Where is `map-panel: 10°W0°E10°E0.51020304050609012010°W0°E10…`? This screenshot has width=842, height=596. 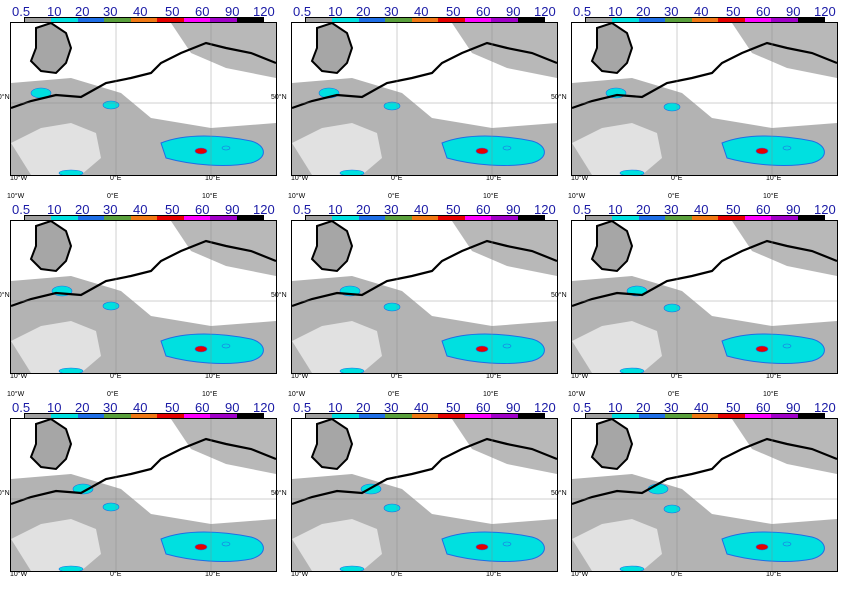
map-panel: 10°W0°E10°E0.51020304050609012010°W0°E10… is located at coordinates (694, 93).